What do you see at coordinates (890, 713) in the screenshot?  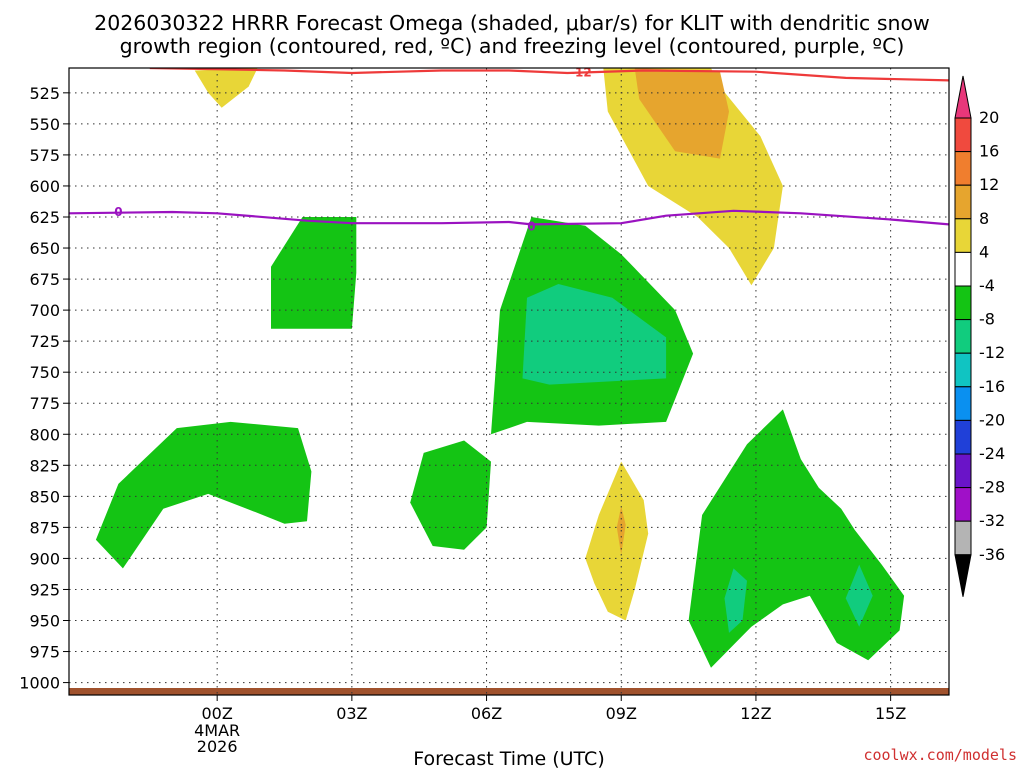 I see `x-tick-label-15Z: 15Z` at bounding box center [890, 713].